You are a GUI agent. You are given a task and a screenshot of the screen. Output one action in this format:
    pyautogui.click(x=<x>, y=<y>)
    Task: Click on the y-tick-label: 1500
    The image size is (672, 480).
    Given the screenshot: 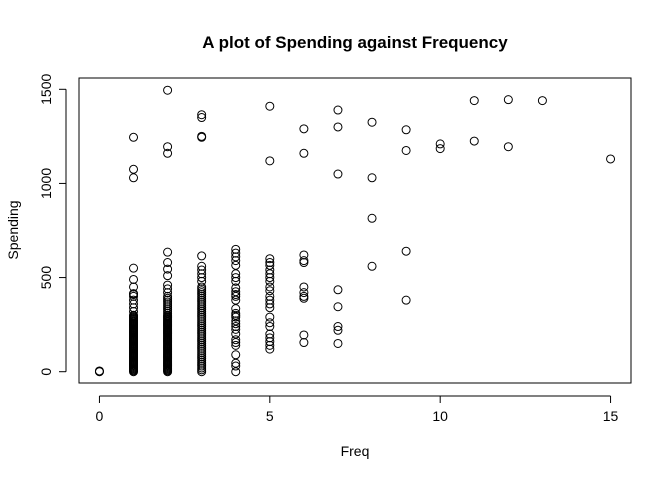 What is the action you would take?
    pyautogui.click(x=46, y=89)
    